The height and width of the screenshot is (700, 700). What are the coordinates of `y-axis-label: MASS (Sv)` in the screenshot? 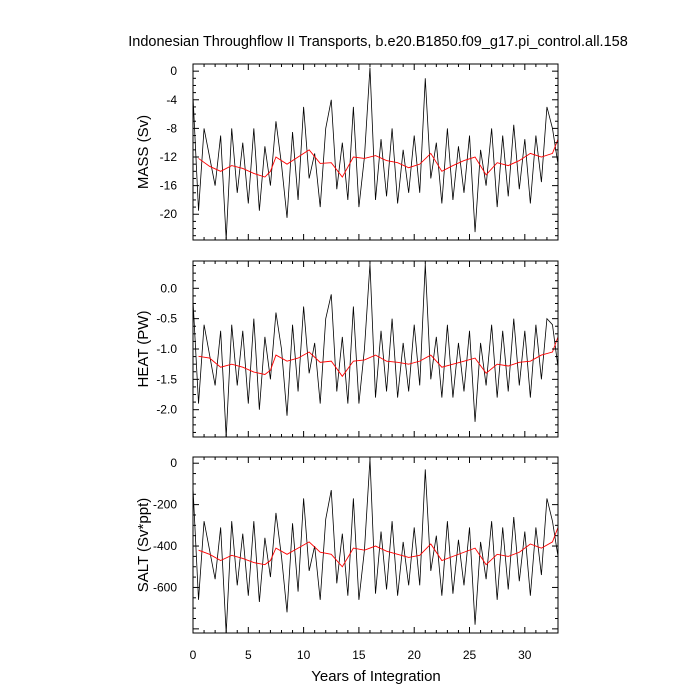 It's located at (143, 152).